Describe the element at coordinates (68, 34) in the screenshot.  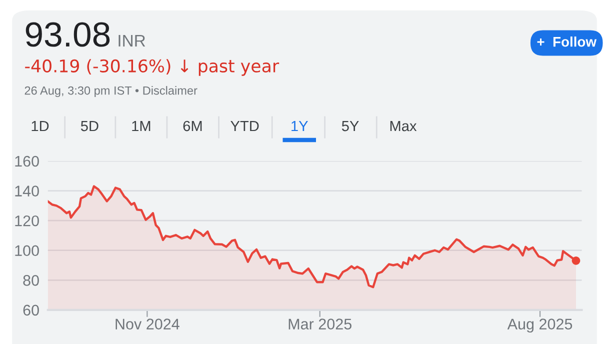
I see `chart-title: 93.08` at that location.